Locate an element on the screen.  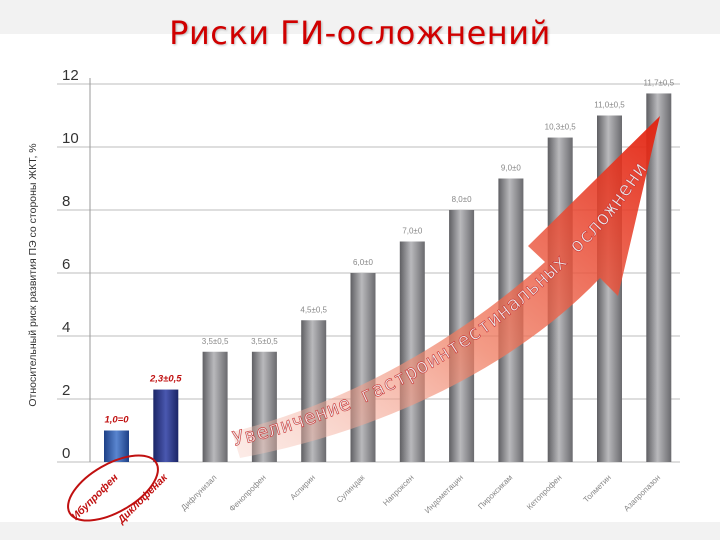
x-tick-label: Азапропазон is located at coordinates (642, 493).